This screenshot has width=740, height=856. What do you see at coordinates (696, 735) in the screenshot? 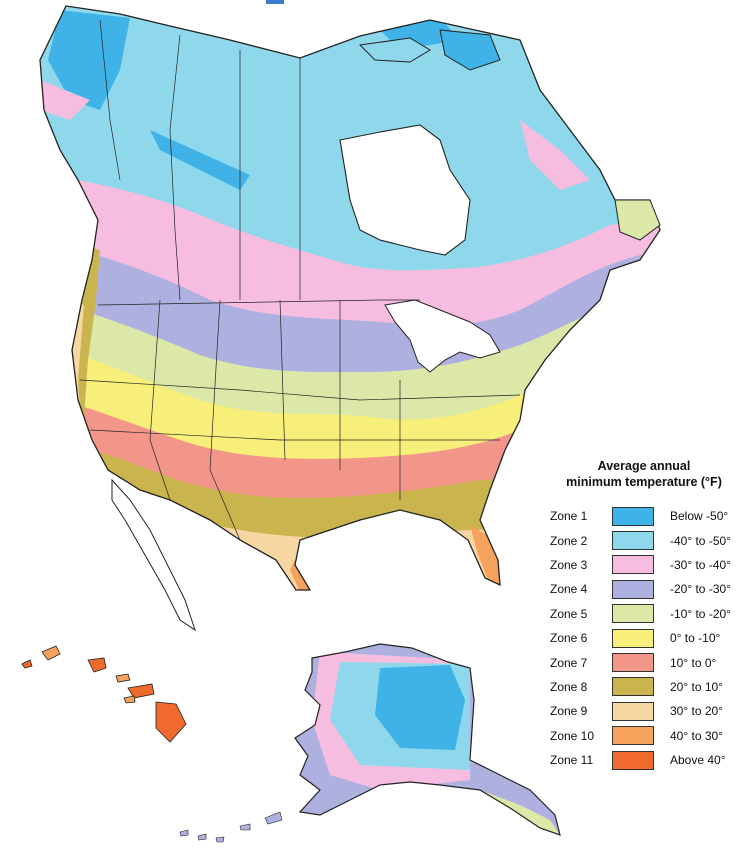
I see `zone-temperature-range: 40° to 30°` at bounding box center [696, 735].